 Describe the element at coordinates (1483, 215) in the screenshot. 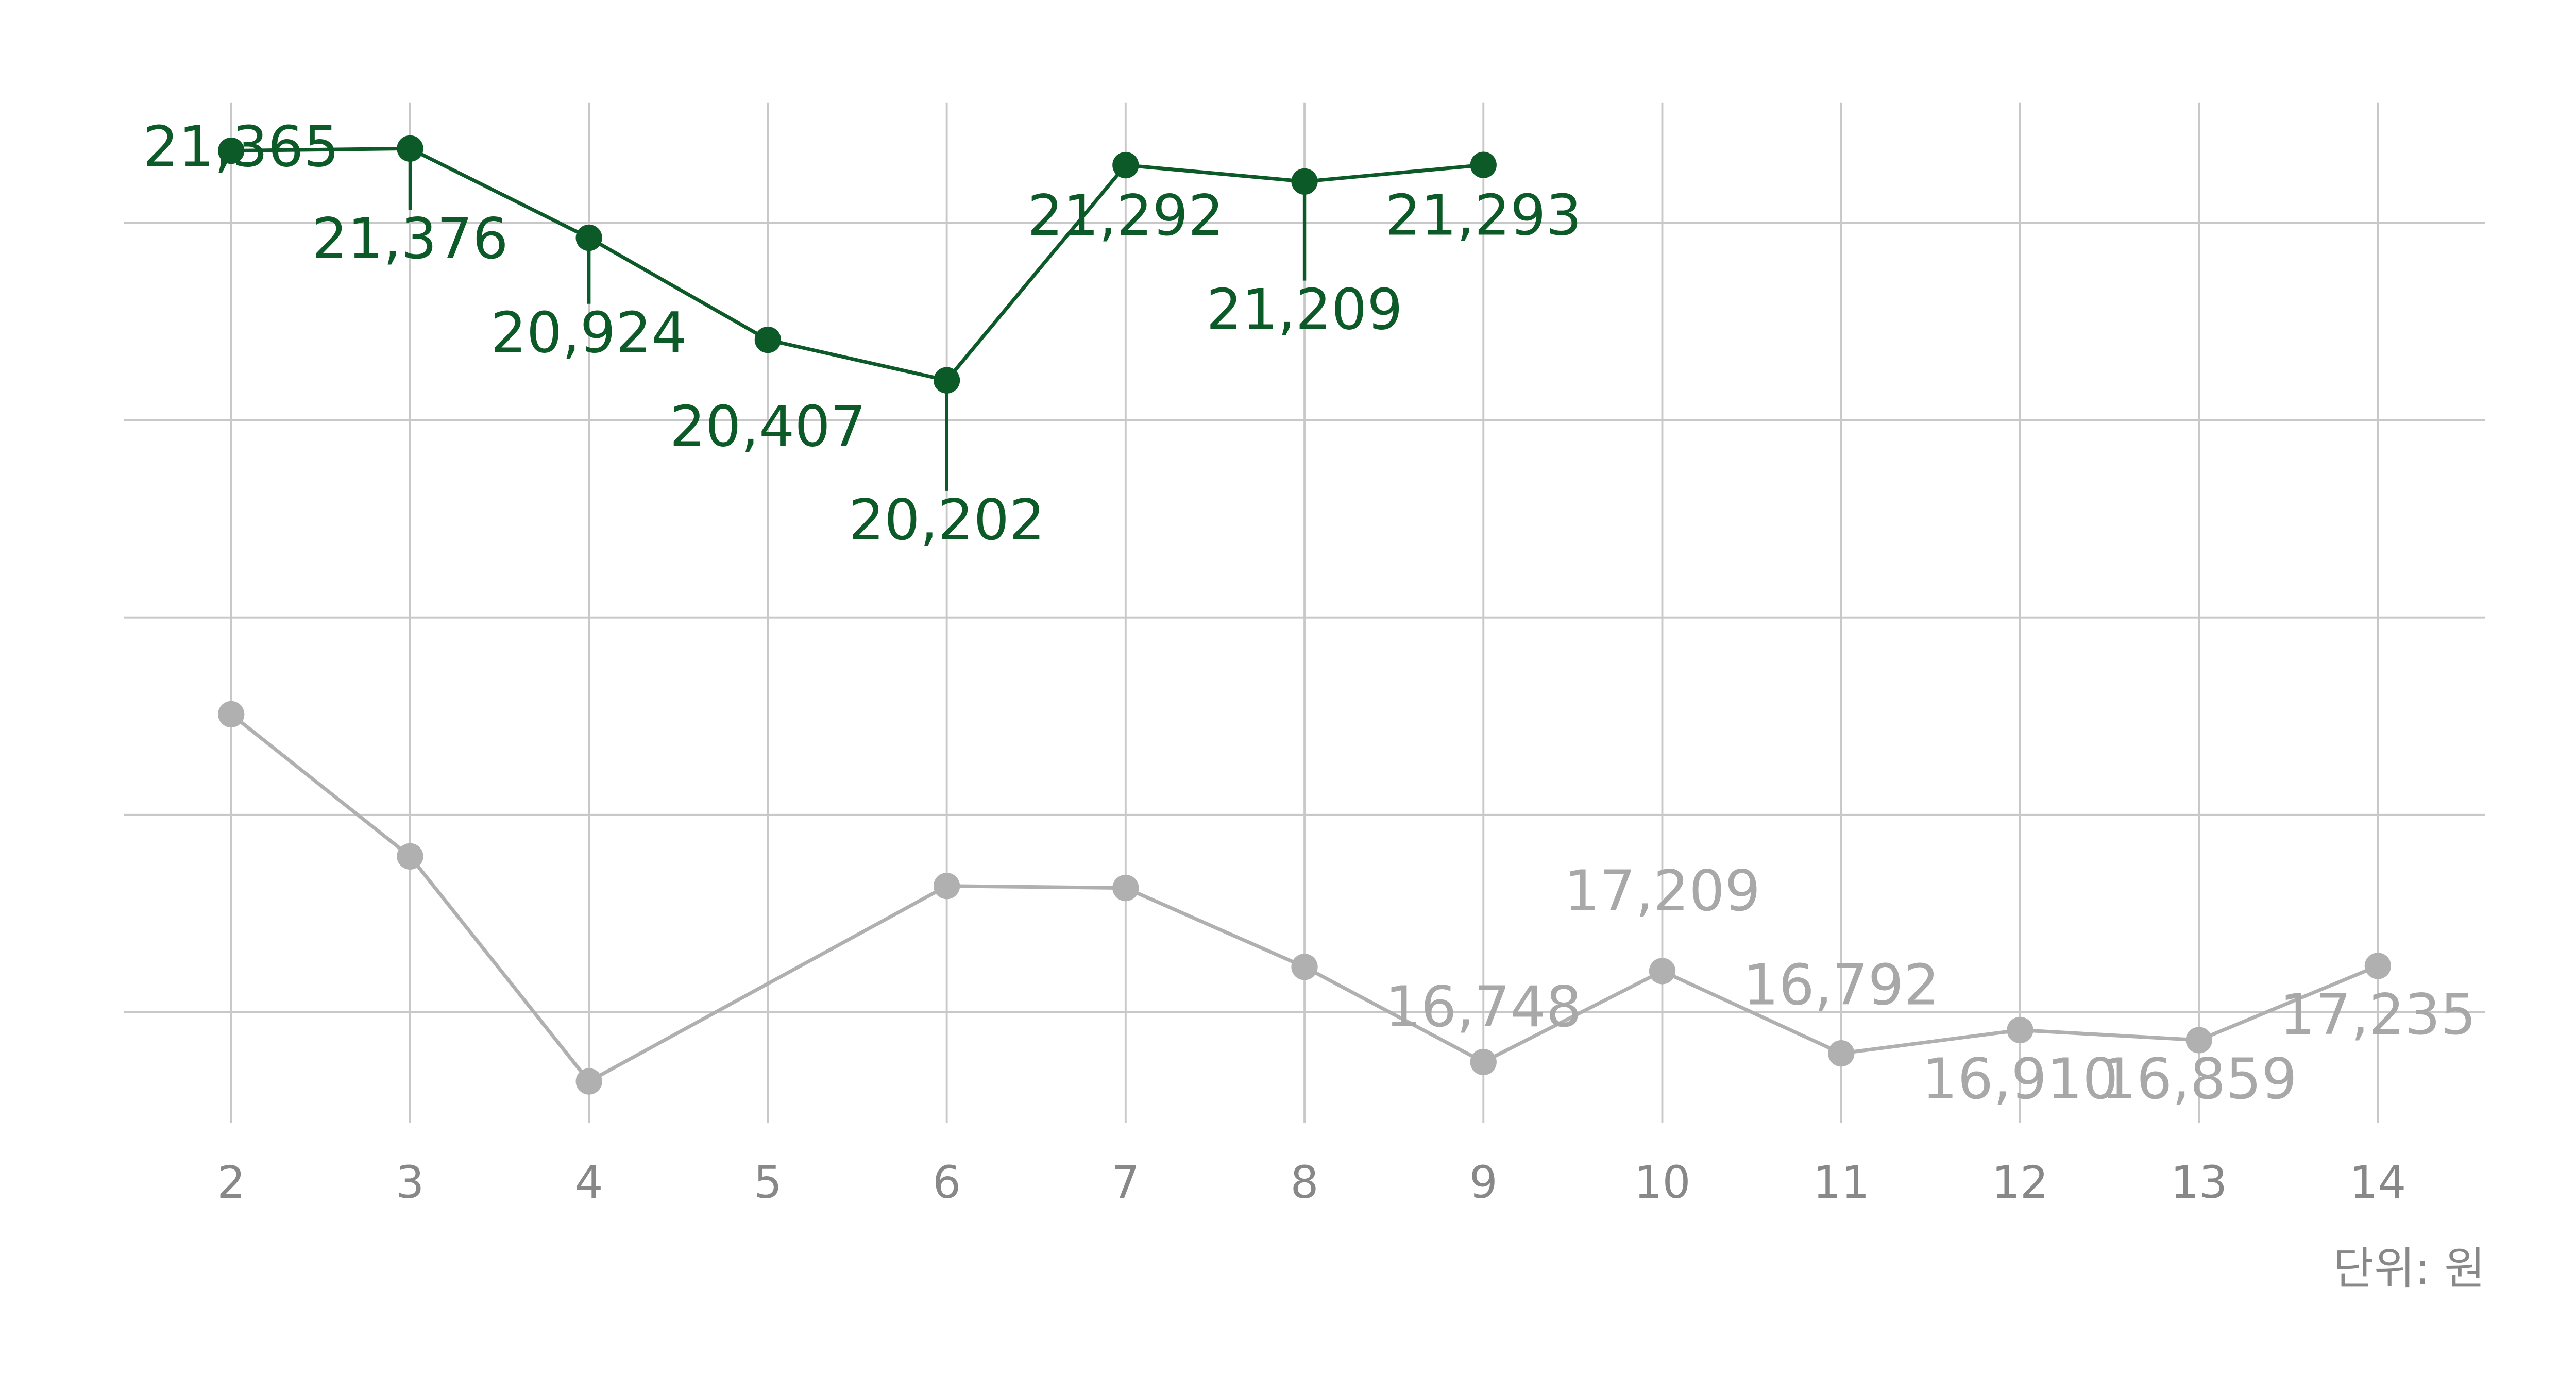

I see `data-label: 21,293` at that location.